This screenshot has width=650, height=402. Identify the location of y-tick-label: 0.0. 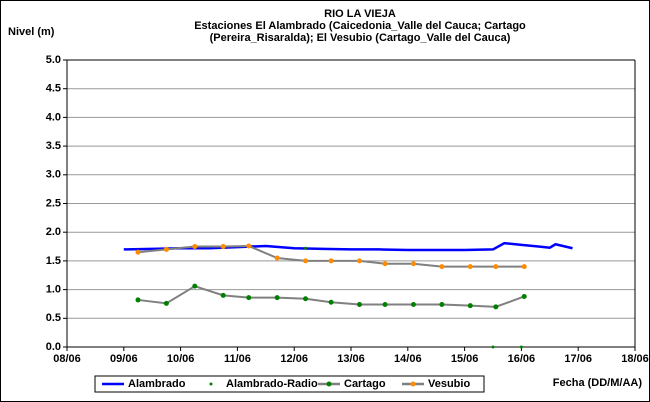
(53, 347).